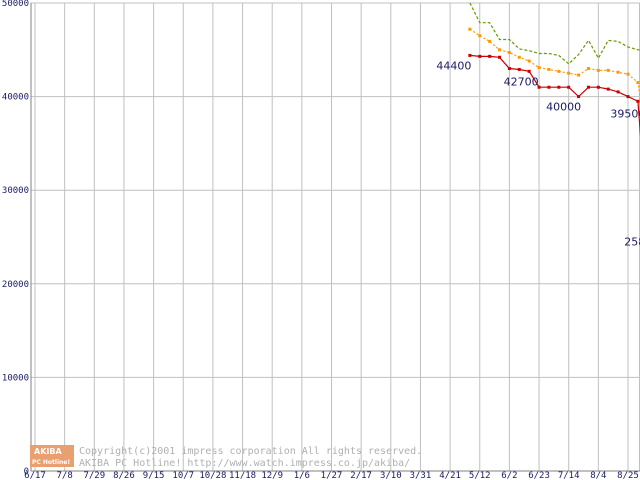 Image resolution: width=640 pixels, height=480 pixels. What do you see at coordinates (15, 285) in the screenshot?
I see `y-tick-label: 20000` at bounding box center [15, 285].